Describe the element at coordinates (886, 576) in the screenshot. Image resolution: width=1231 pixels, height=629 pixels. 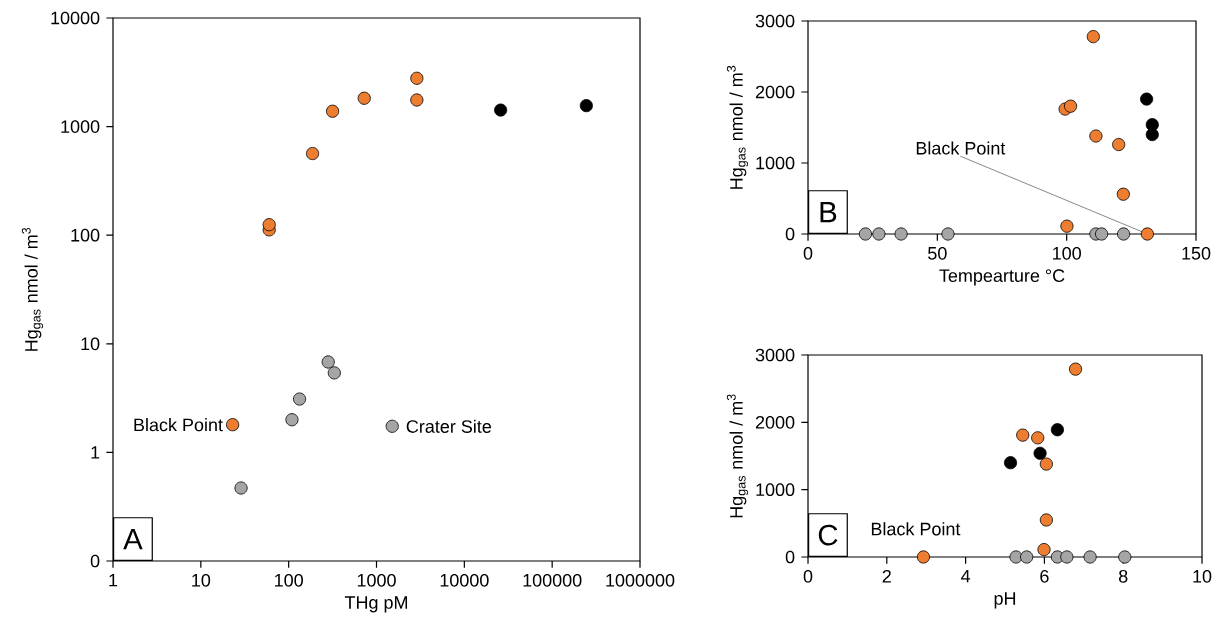
I see `x-tick-label: 2` at that location.